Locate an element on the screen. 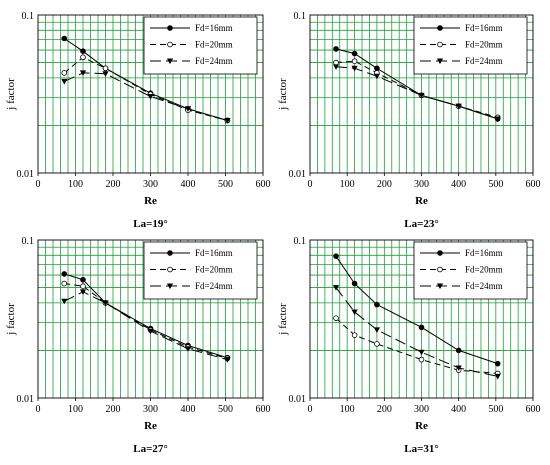  chart-caption: La=27° is located at coordinates (150, 449).